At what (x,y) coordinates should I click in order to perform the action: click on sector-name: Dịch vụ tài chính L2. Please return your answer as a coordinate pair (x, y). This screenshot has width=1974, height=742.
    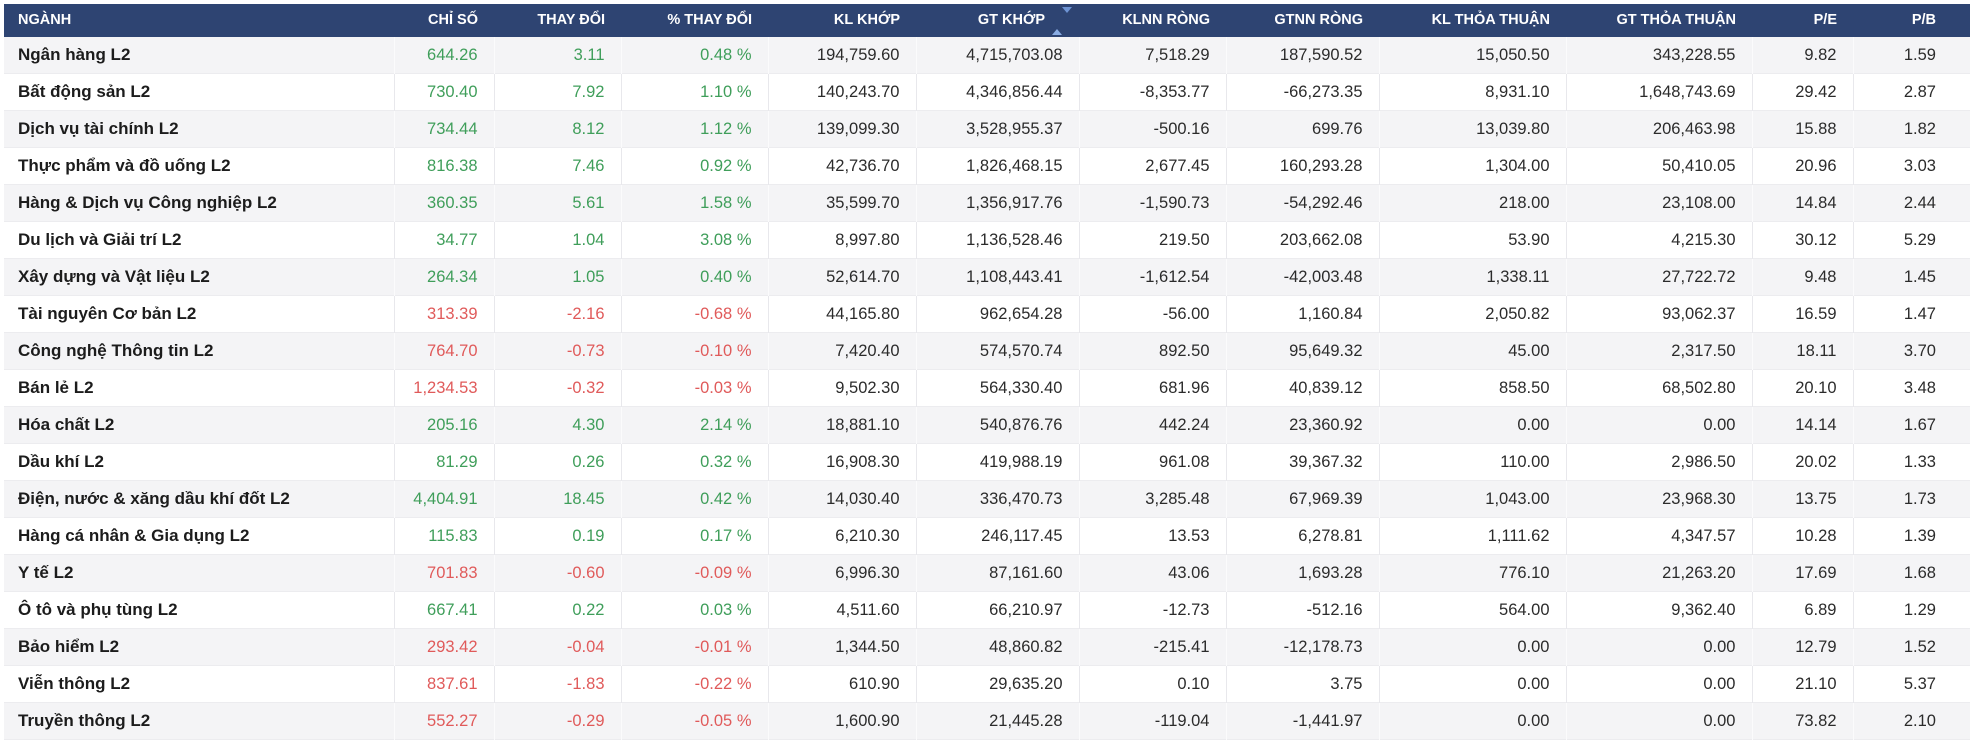
    Looking at the image, I should click on (98, 128).